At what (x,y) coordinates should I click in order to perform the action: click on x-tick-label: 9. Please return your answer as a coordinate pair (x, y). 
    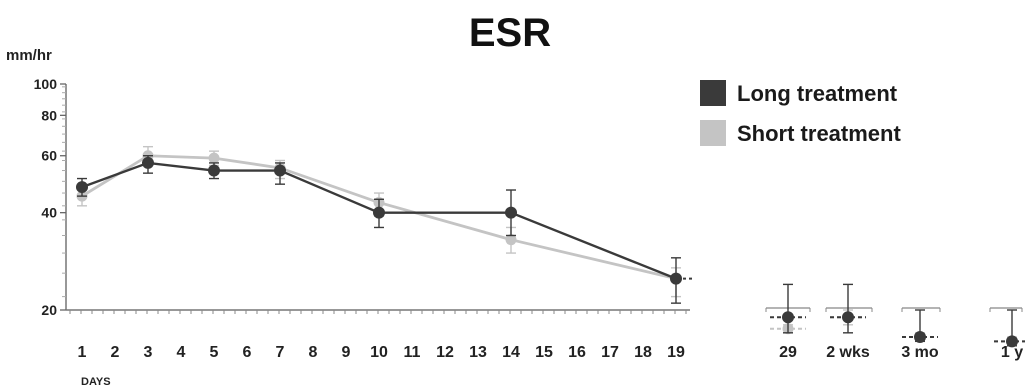
    Looking at the image, I should click on (346, 352).